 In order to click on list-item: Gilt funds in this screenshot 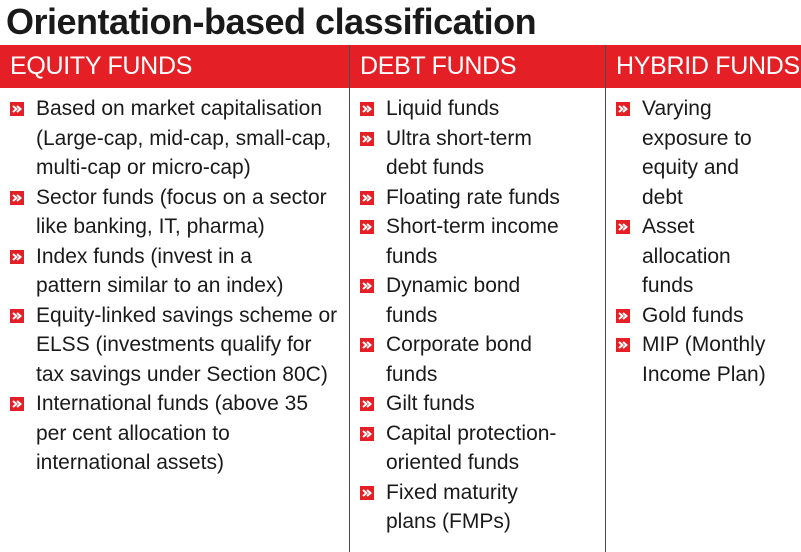, I will do `click(480, 404)`.